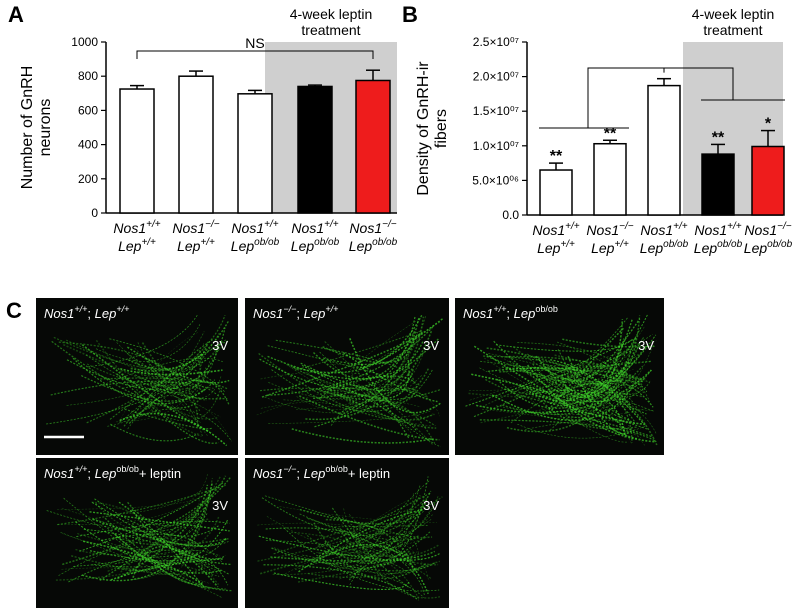 Image resolution: width=794 pixels, height=611 pixels. Describe the element at coordinates (88, 179) in the screenshot. I see `y-tick-label: 200` at that location.